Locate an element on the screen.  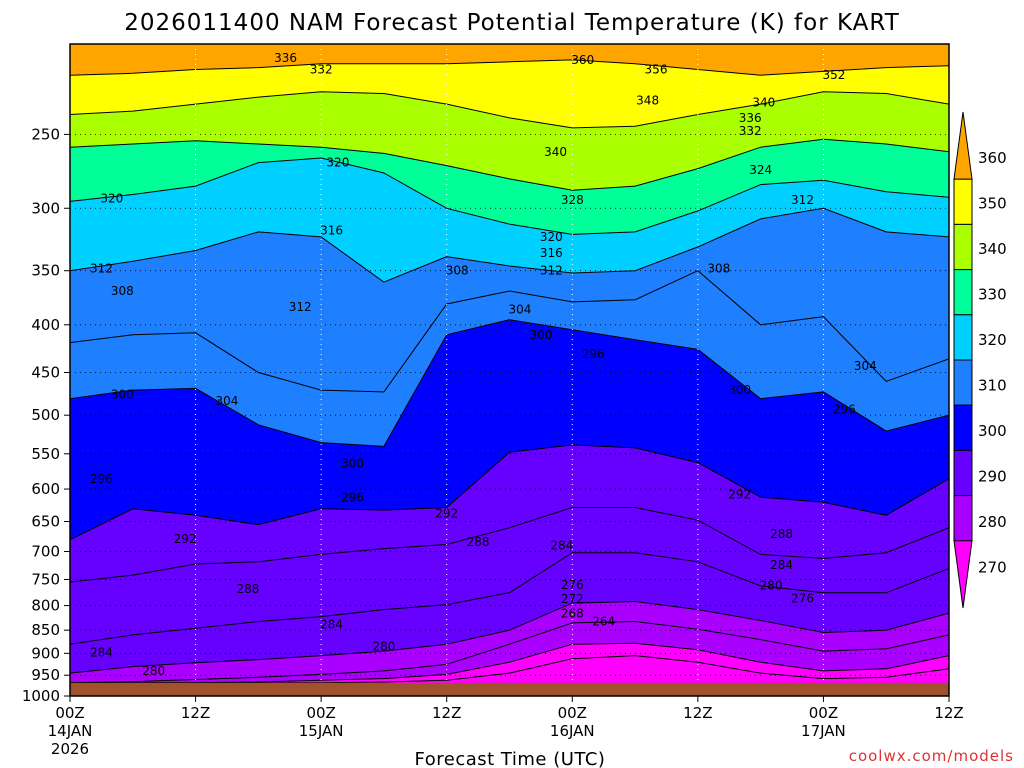
y-tick-label: 850 is located at coordinates (45, 630).